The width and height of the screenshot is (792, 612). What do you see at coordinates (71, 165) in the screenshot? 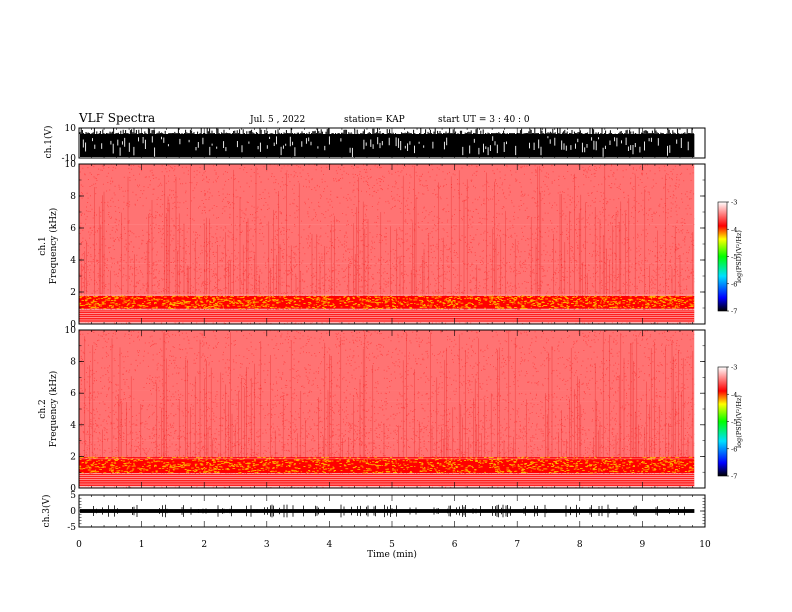
I see `spec1-ytick-label: 10` at bounding box center [71, 165].